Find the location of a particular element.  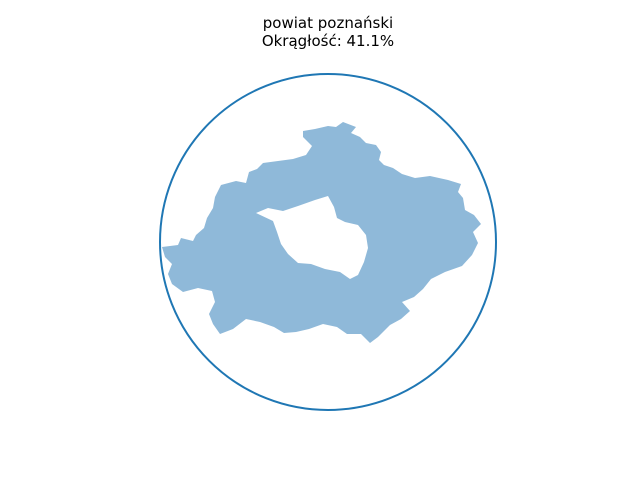

chart-title: powiat poznański Okrągłość: 41.1% is located at coordinates (320, 32).